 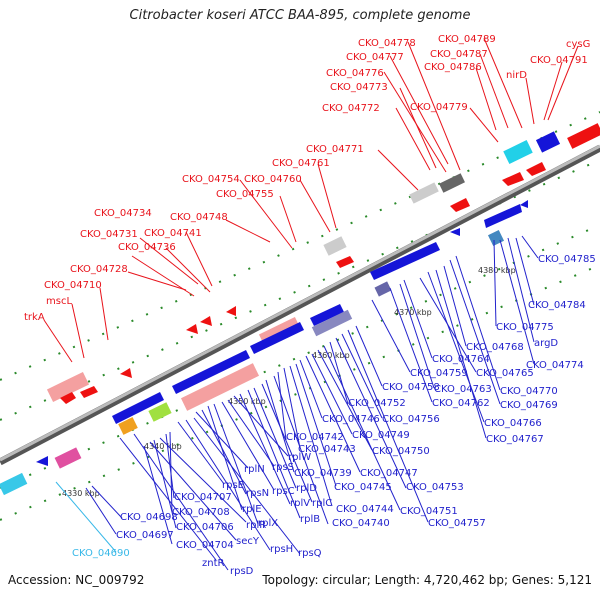 I want to click on gene-label-bottom: CKO_04769, so click(x=529, y=405).